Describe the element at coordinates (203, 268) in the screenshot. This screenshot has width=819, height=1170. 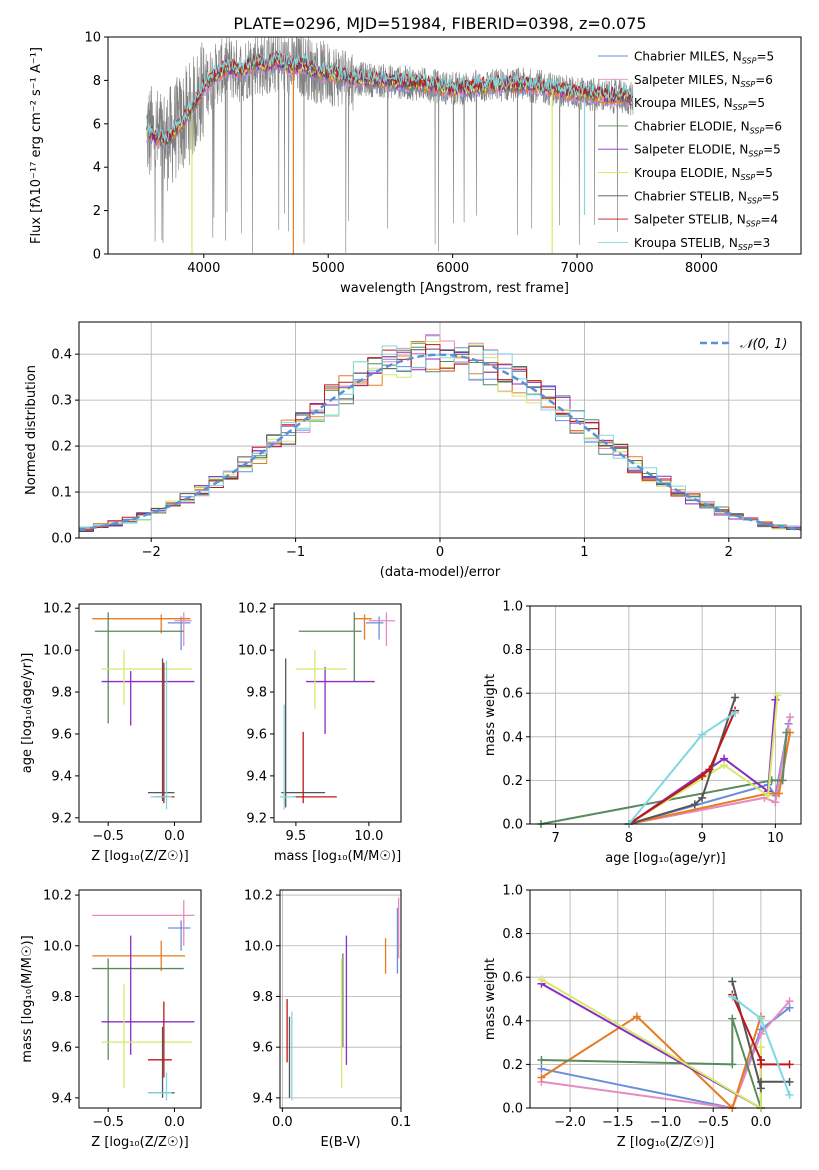
I see `x-tick-label: 4000` at that location.